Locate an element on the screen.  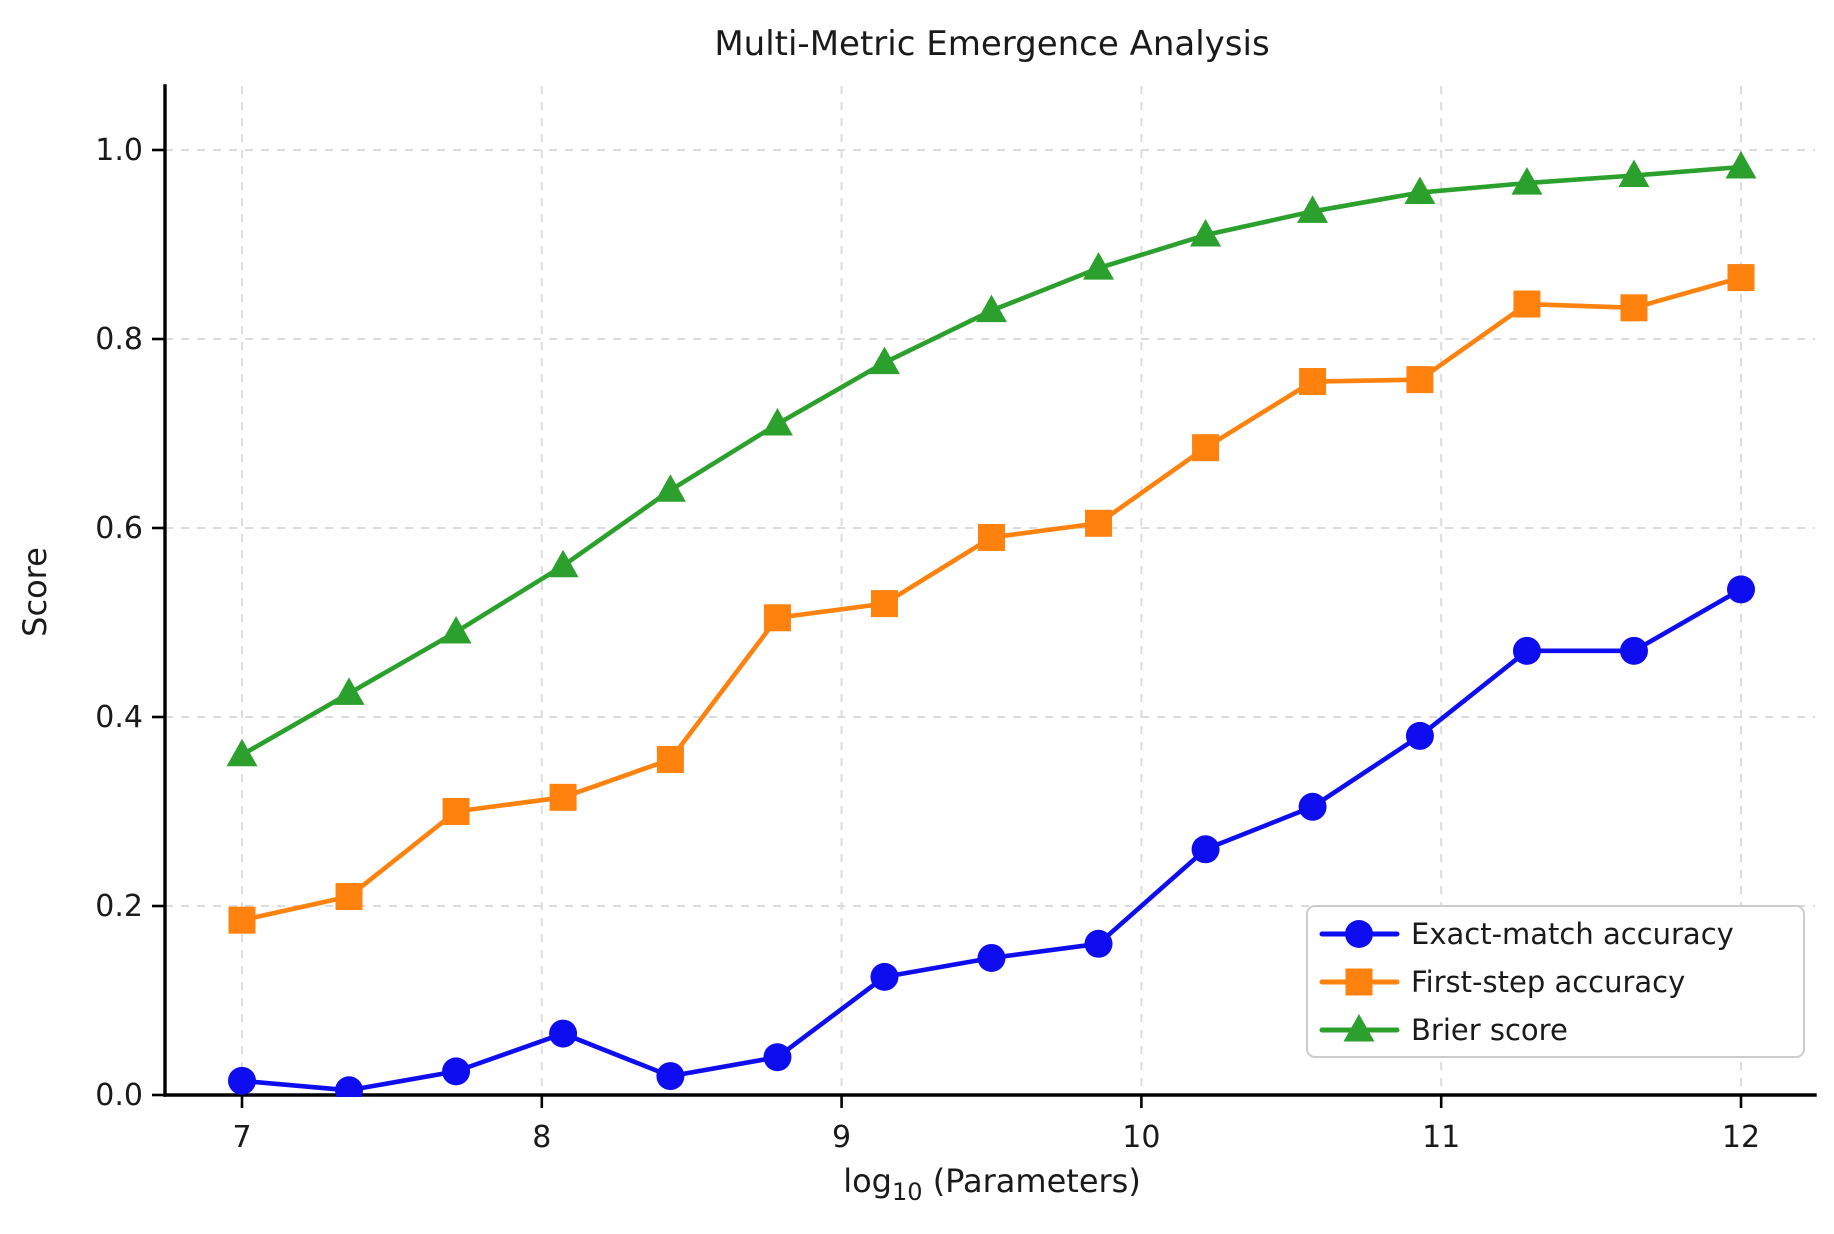
y-tick-label-0.4: 0.4 is located at coordinates (119, 717).